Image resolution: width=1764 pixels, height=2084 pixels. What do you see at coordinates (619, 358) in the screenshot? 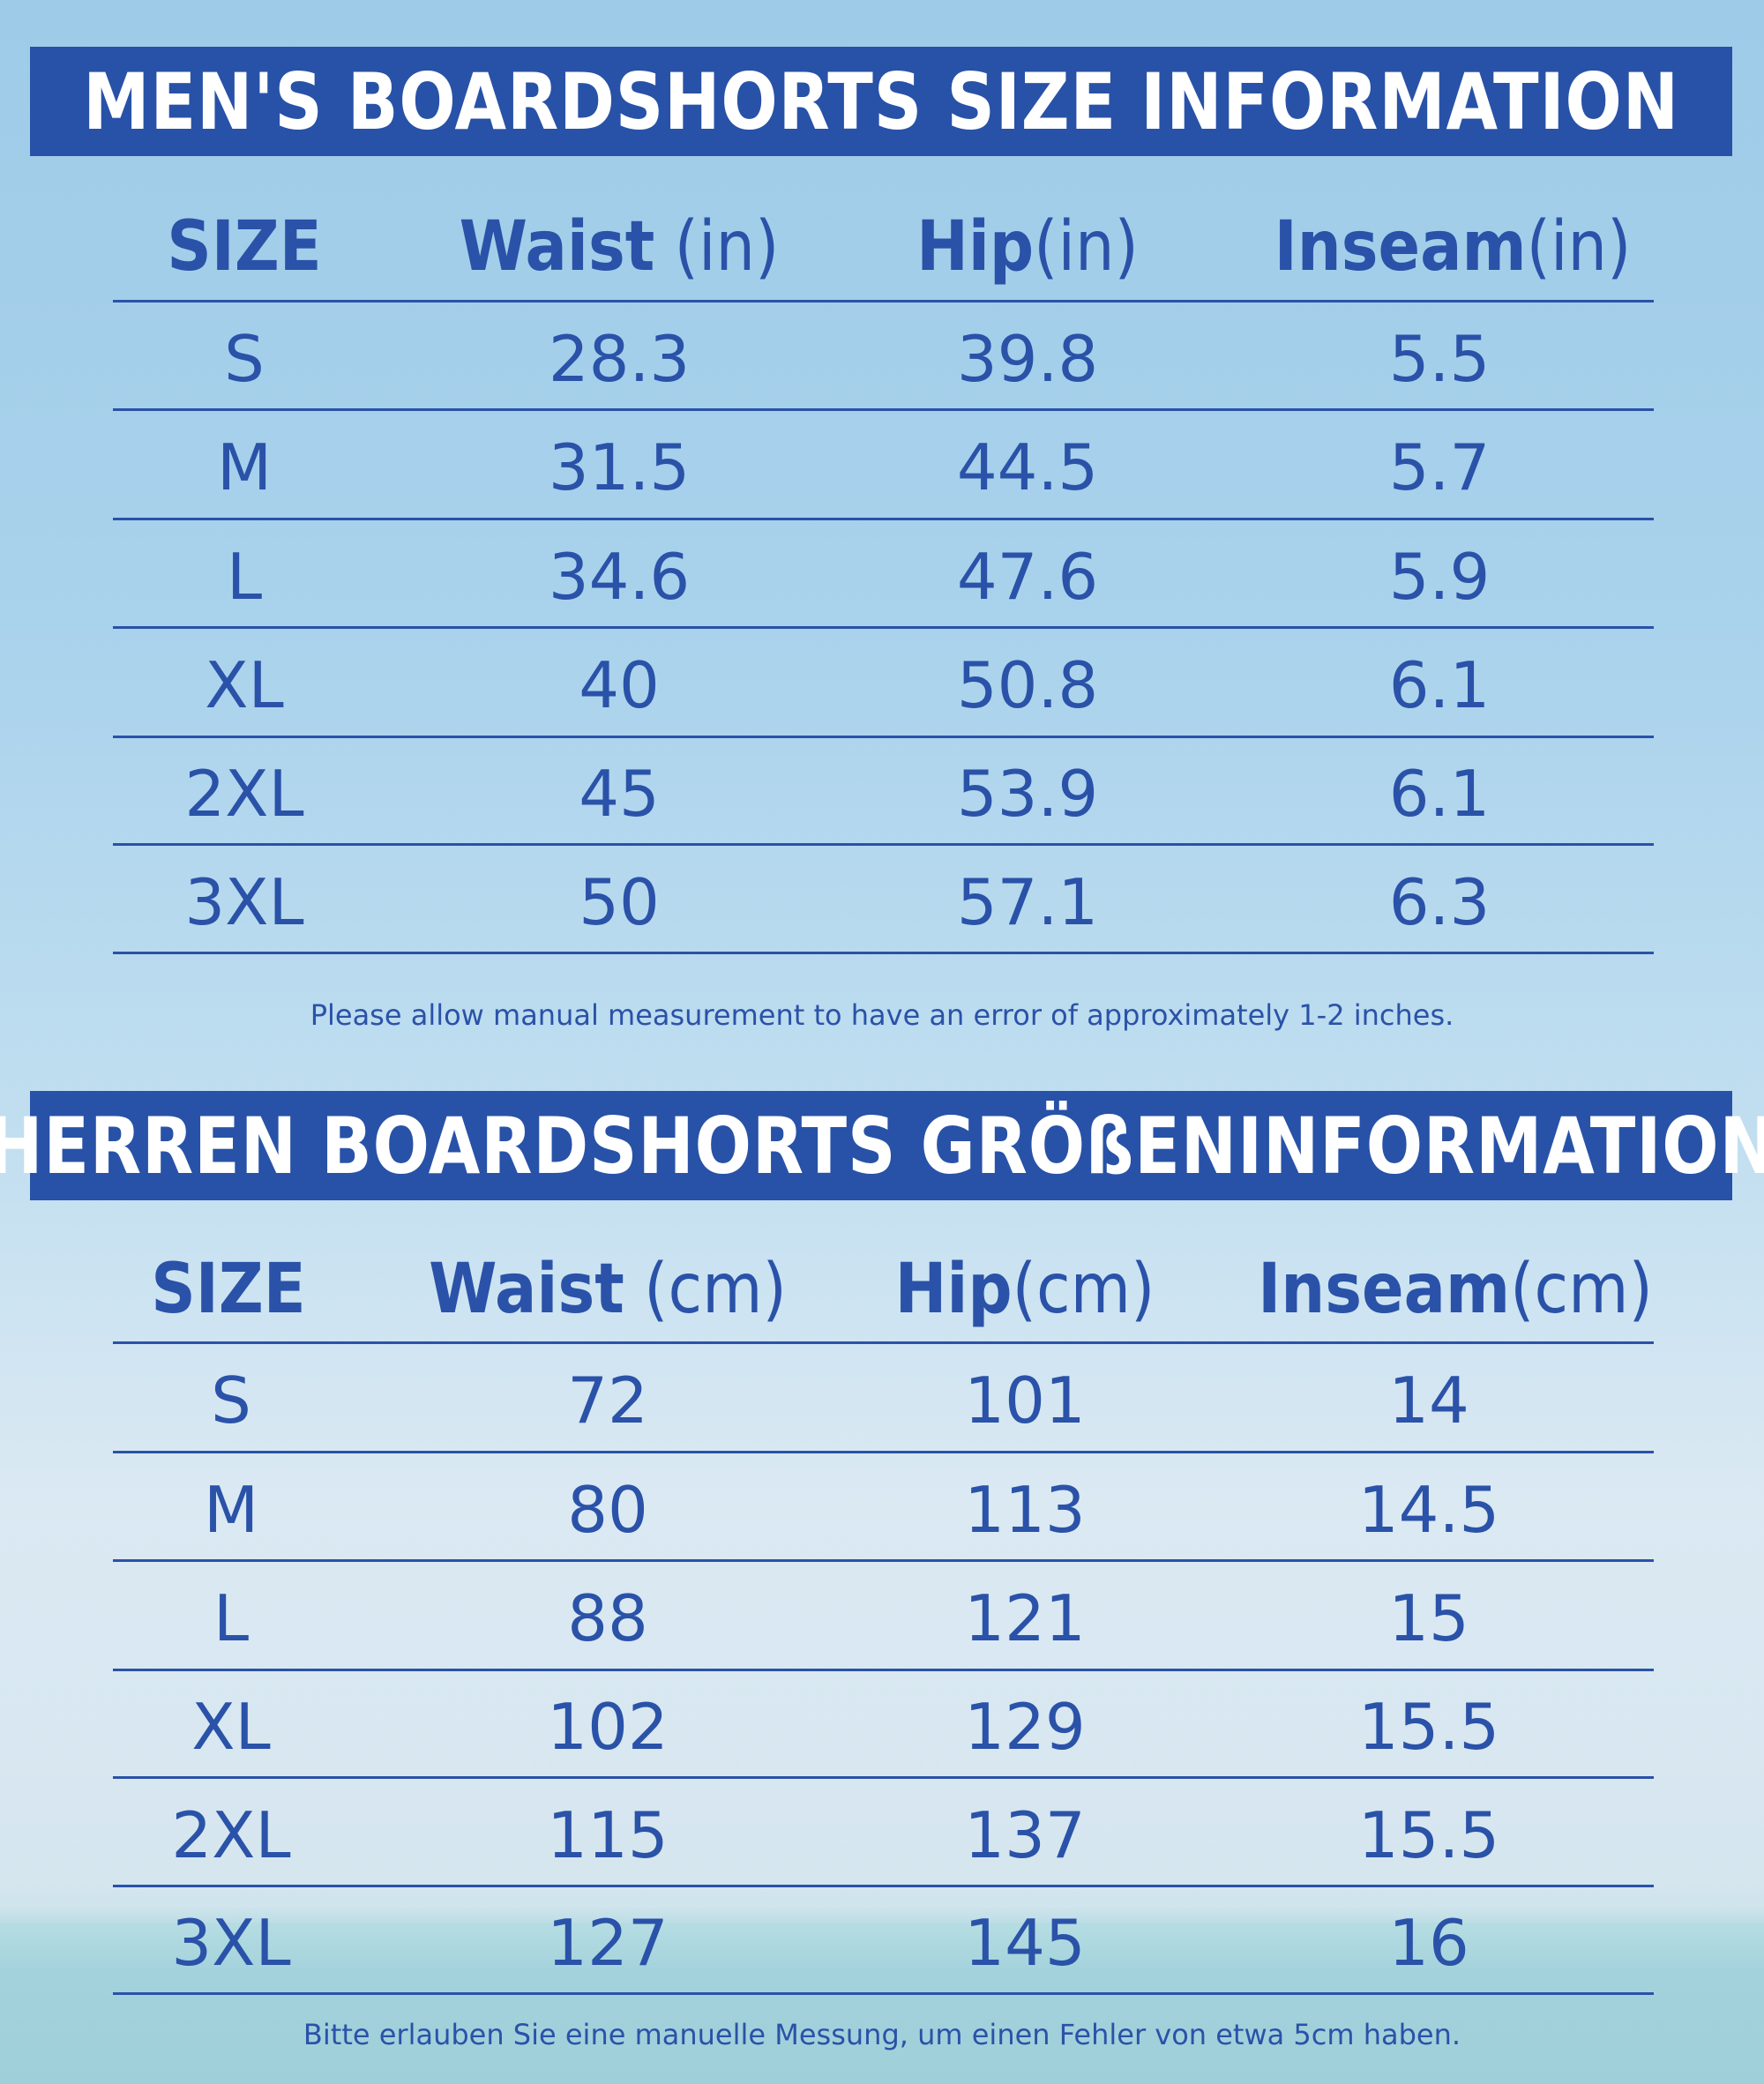
I see `cell-waist: 28.3` at bounding box center [619, 358].